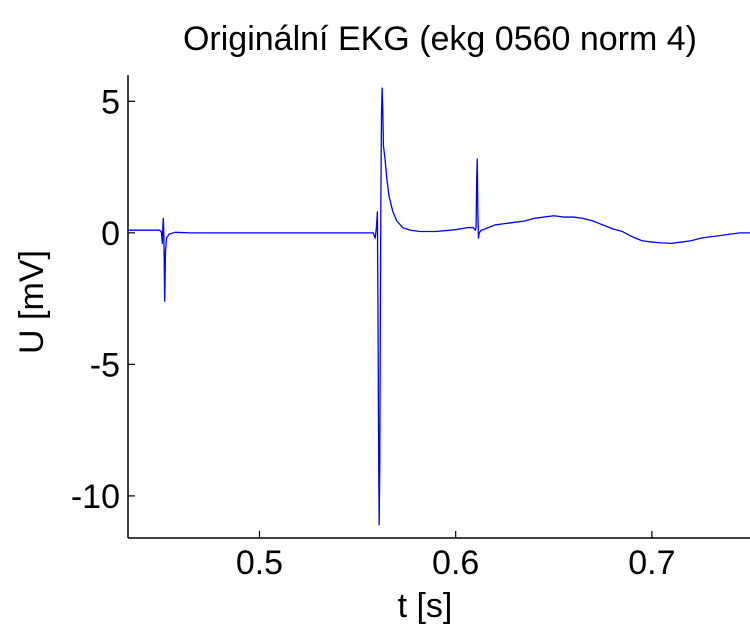  What do you see at coordinates (651, 563) in the screenshot?
I see `x-tick-label: 0.7` at bounding box center [651, 563].